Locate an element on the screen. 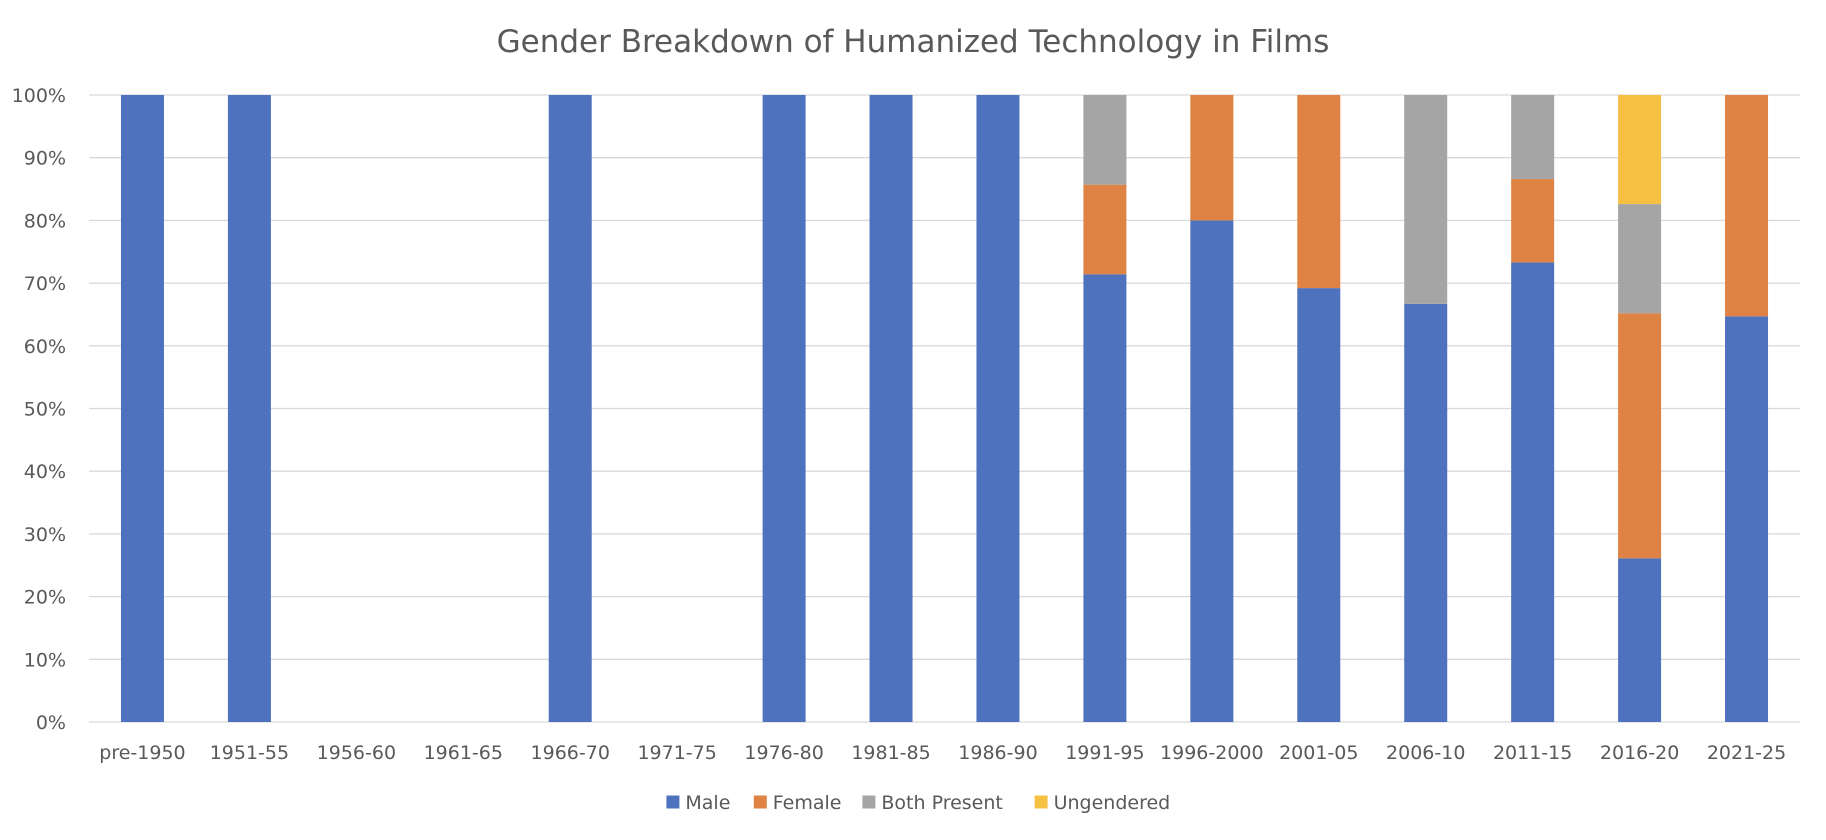 The width and height of the screenshot is (1826, 840). x-tick-label: 1961-65 is located at coordinates (463, 753).